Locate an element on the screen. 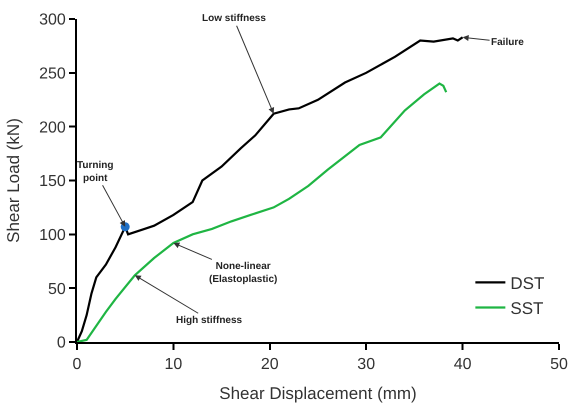  legend-label: SST is located at coordinates (527, 308).